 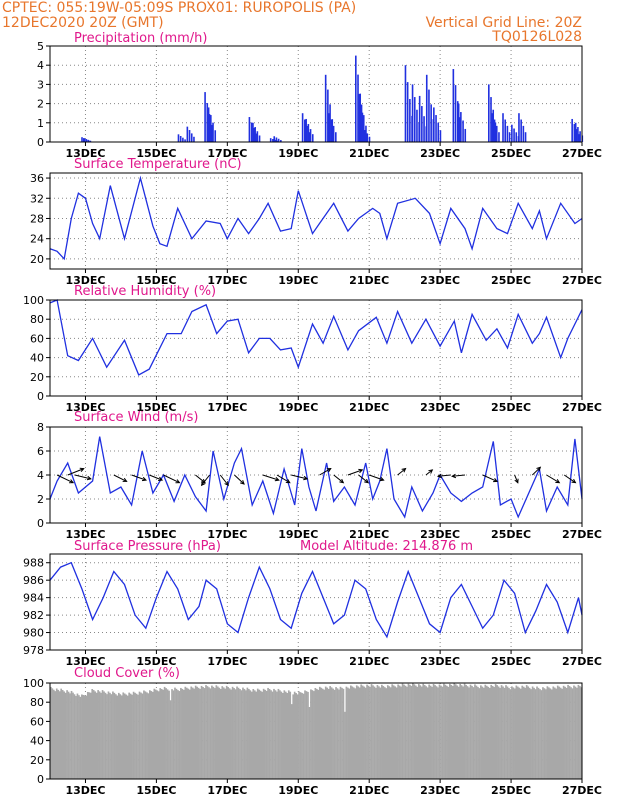 I want to click on y-tick-label: 982, so click(x=33, y=615).